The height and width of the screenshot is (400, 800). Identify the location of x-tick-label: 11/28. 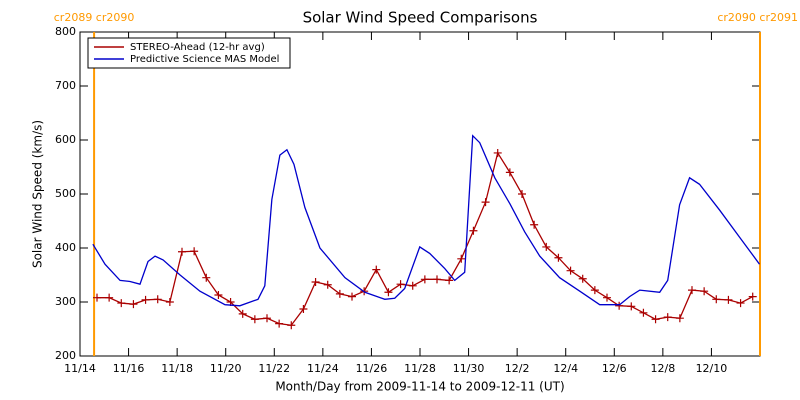
(420, 368).